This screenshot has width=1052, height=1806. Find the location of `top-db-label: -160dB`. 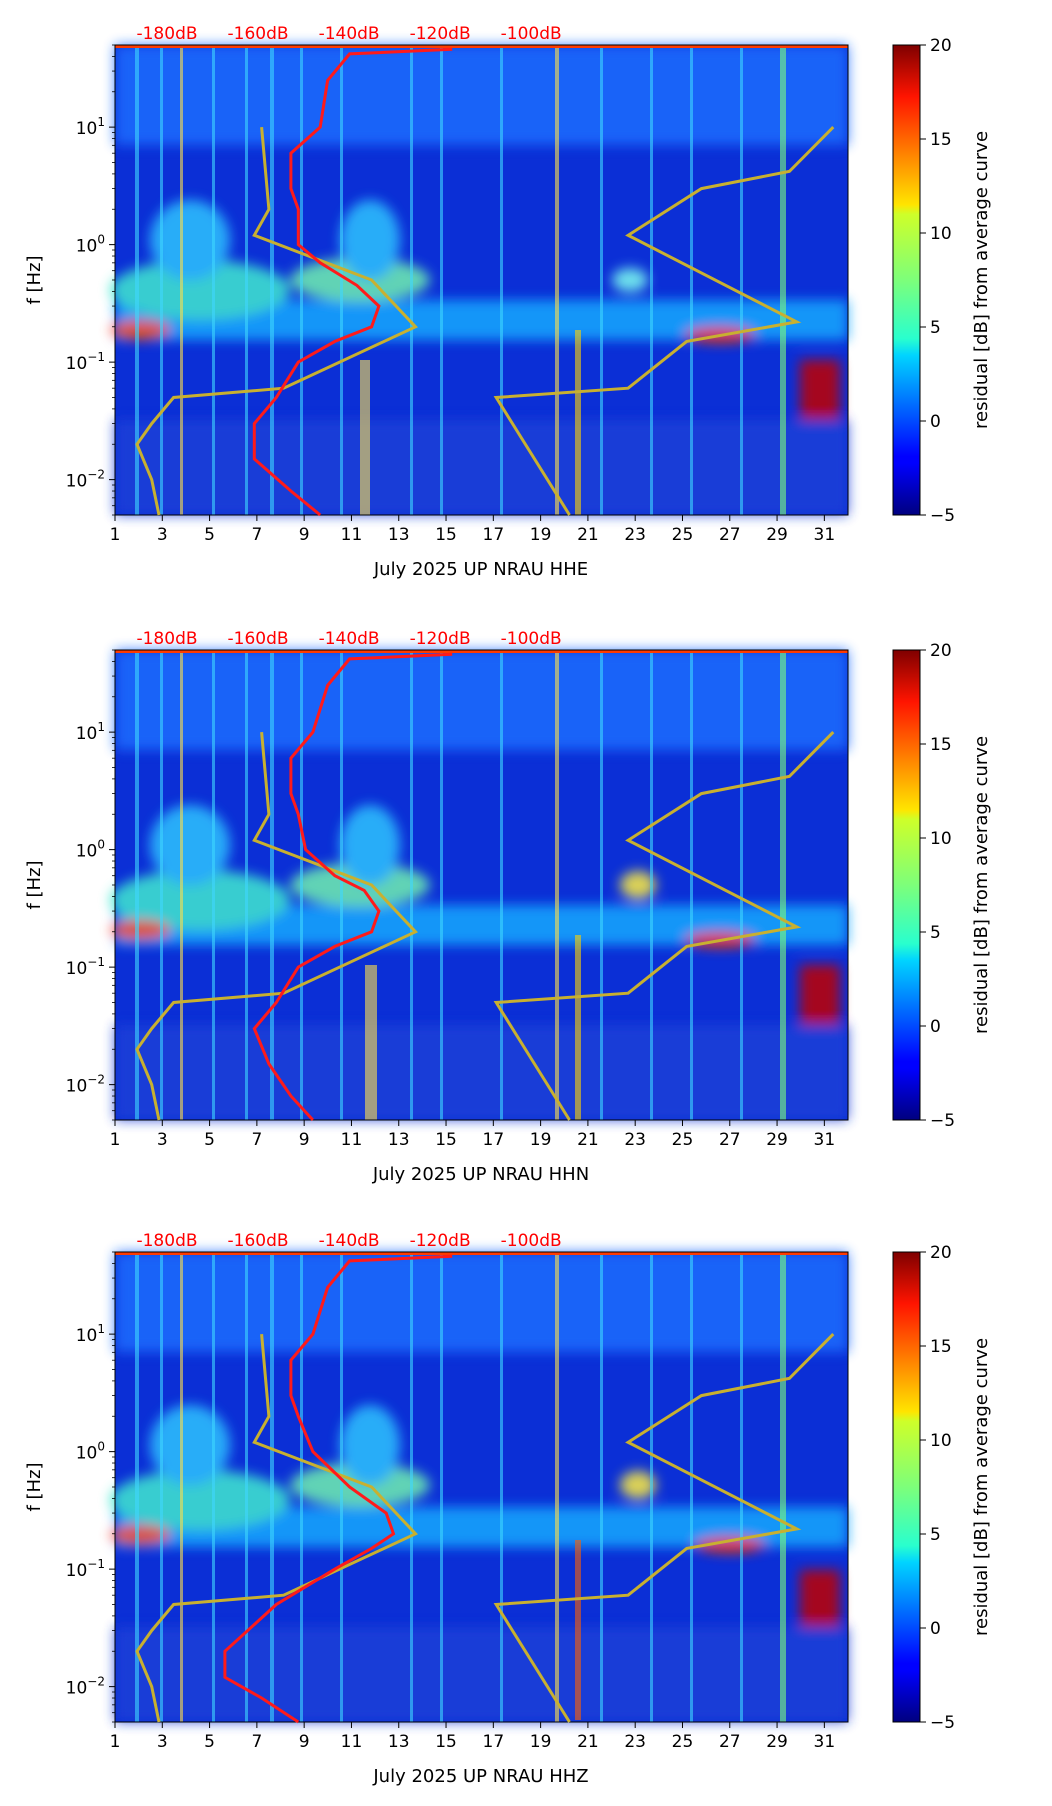

top-db-label: -160dB is located at coordinates (258, 34).